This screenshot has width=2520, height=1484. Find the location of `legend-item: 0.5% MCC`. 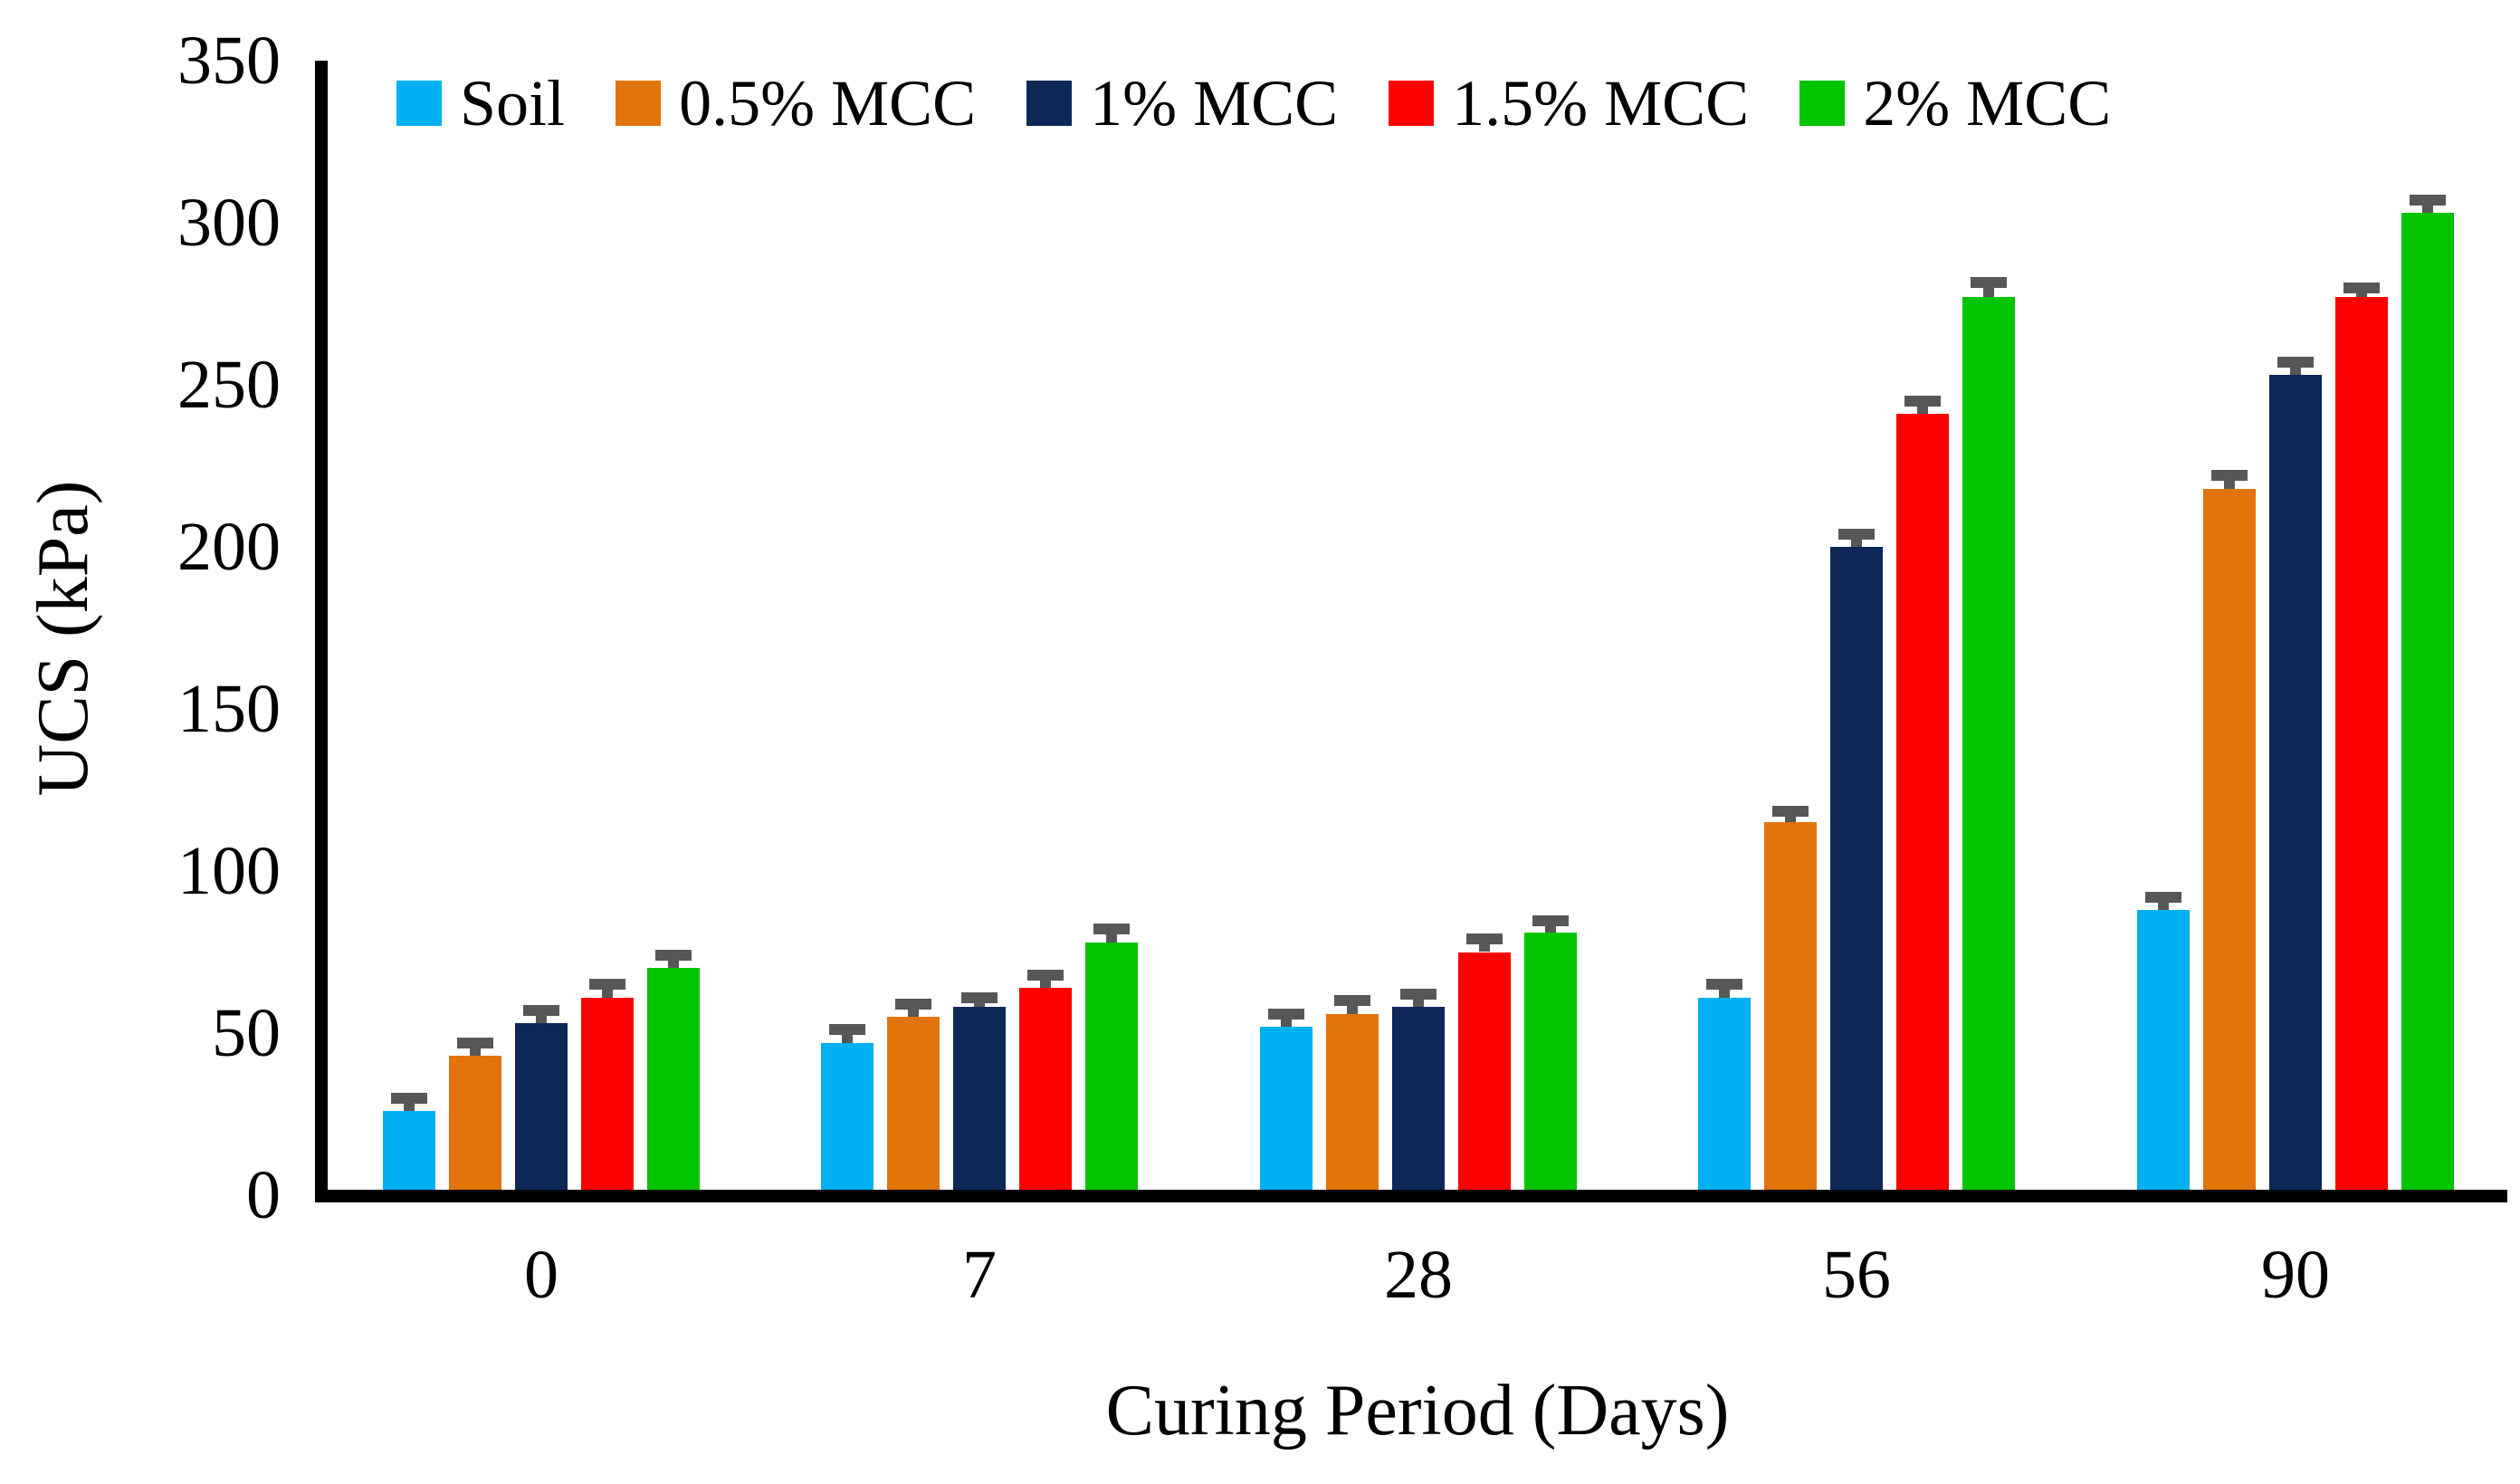

legend-item: 0.5% MCC is located at coordinates (796, 103).